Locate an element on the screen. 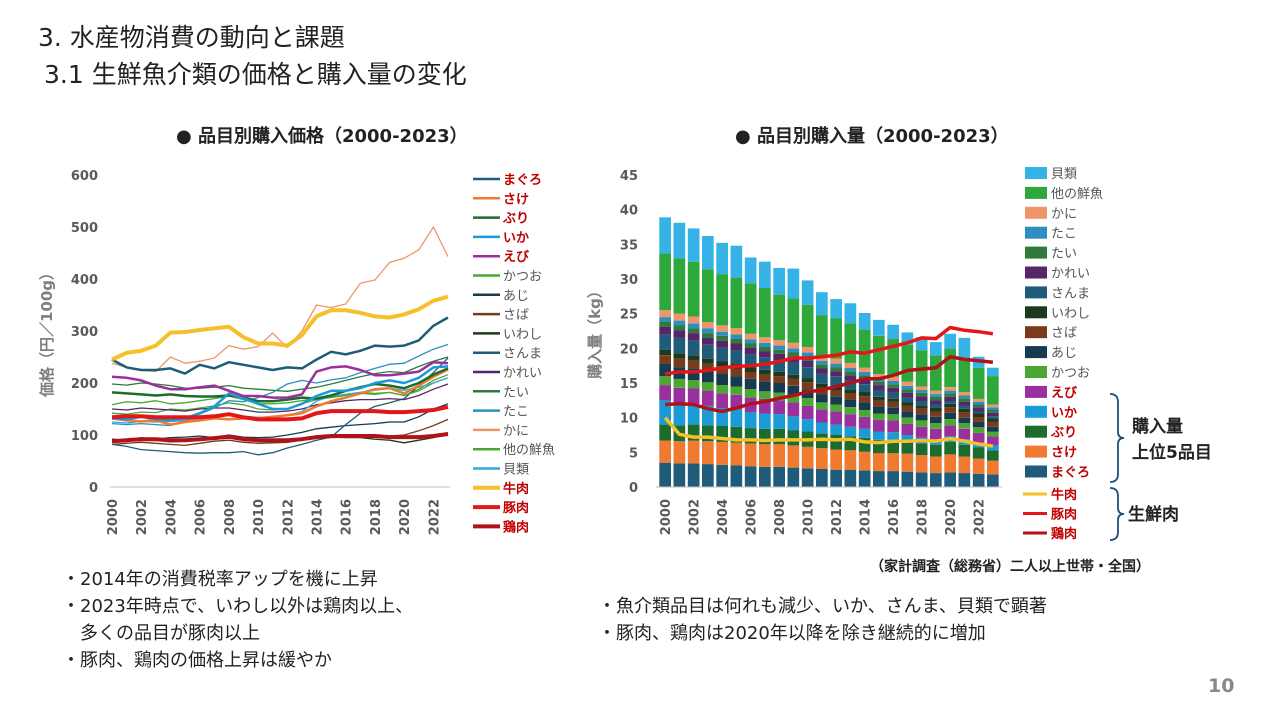  bar-segment-あじ is located at coordinates (793, 390).